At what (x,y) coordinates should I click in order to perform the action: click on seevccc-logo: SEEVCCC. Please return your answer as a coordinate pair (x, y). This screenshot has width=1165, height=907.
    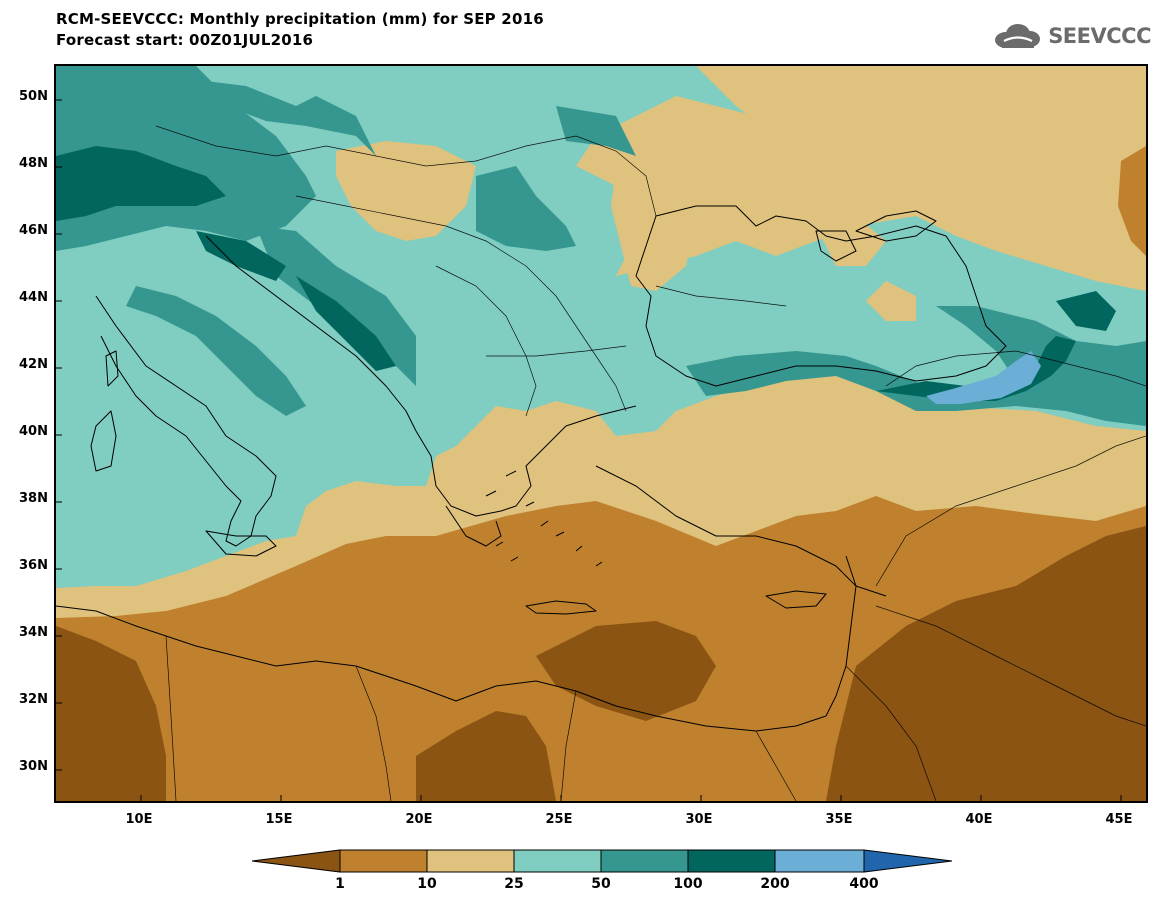
    Looking at the image, I should click on (1071, 36).